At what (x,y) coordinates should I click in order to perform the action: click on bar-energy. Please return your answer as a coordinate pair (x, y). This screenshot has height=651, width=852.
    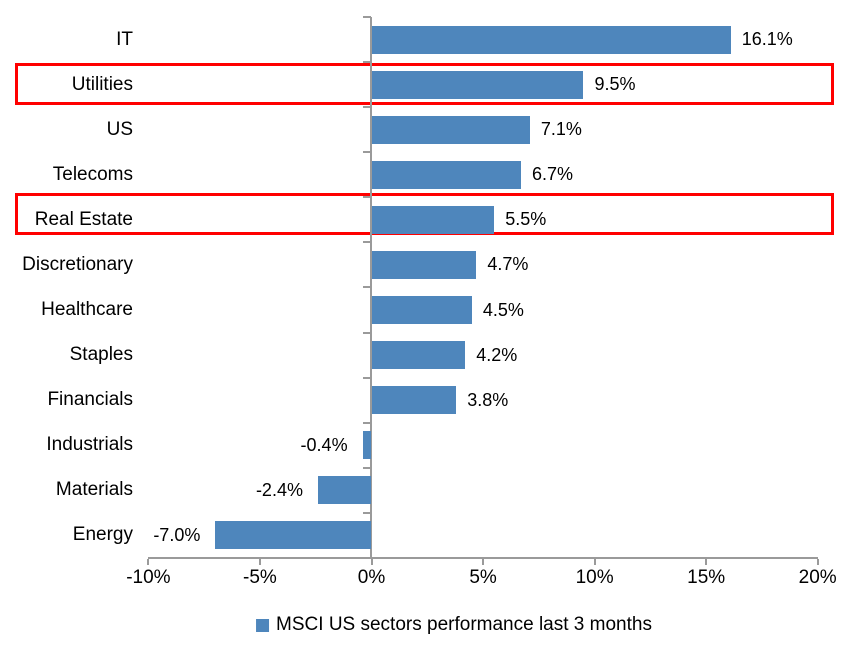
    Looking at the image, I should click on (293, 535).